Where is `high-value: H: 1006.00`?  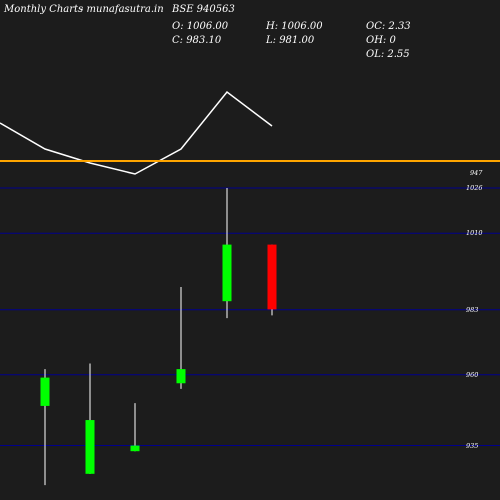 high-value: H: 1006.00 is located at coordinates (294, 26).